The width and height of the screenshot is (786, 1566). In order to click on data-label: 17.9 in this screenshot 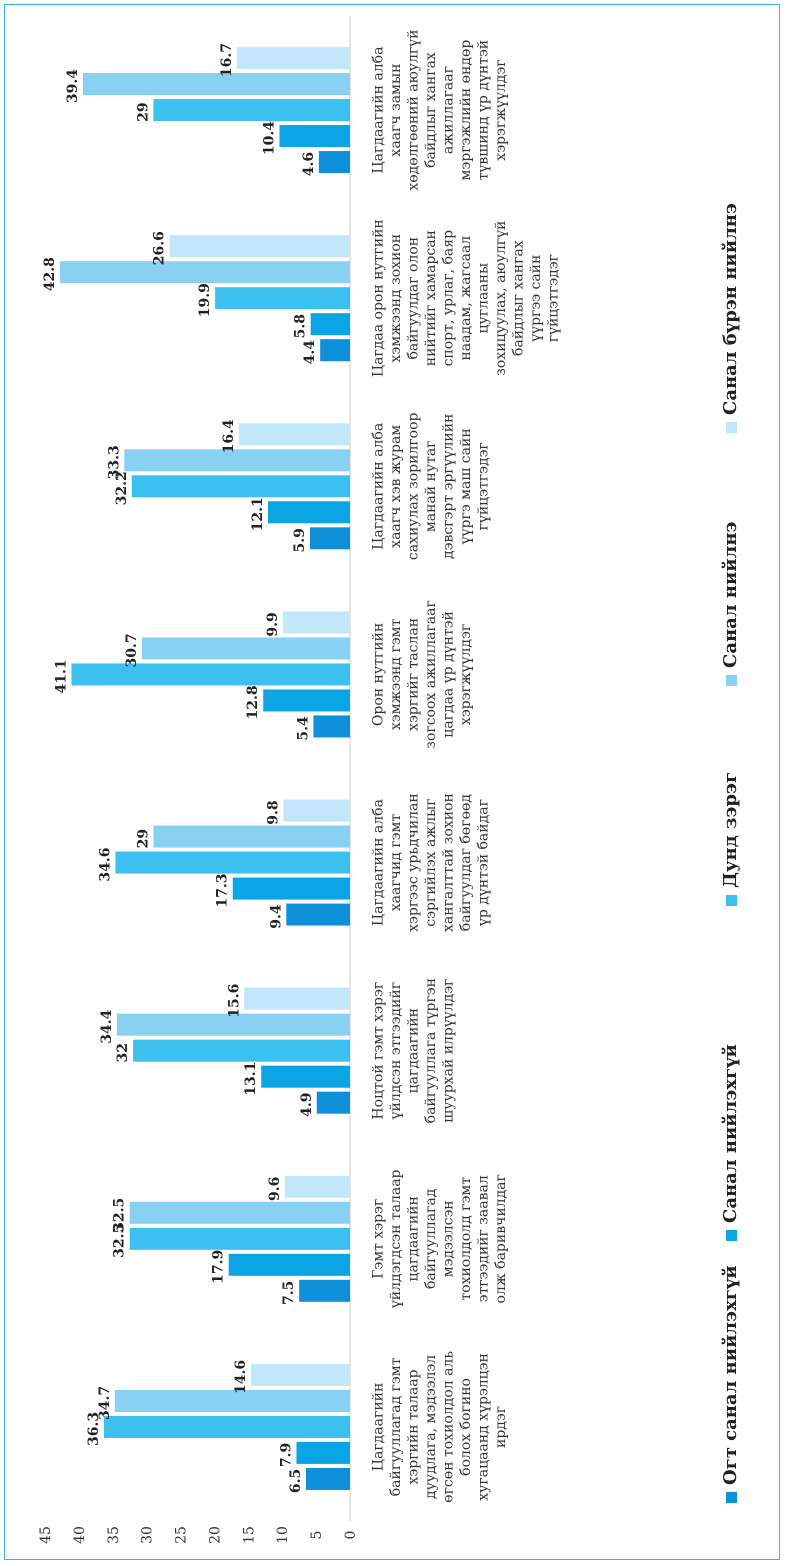, I will do `click(219, 1267)`.